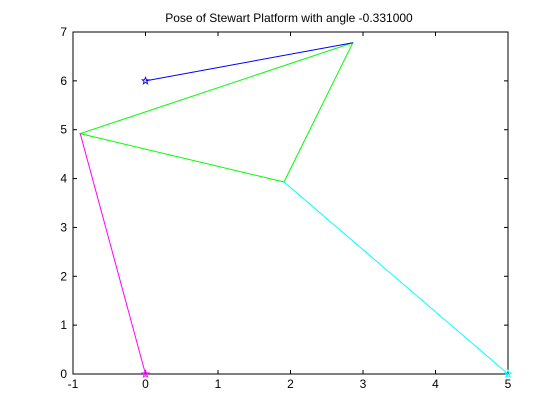  What do you see at coordinates (63, 81) in the screenshot?
I see `y-tick-label: 6` at bounding box center [63, 81].